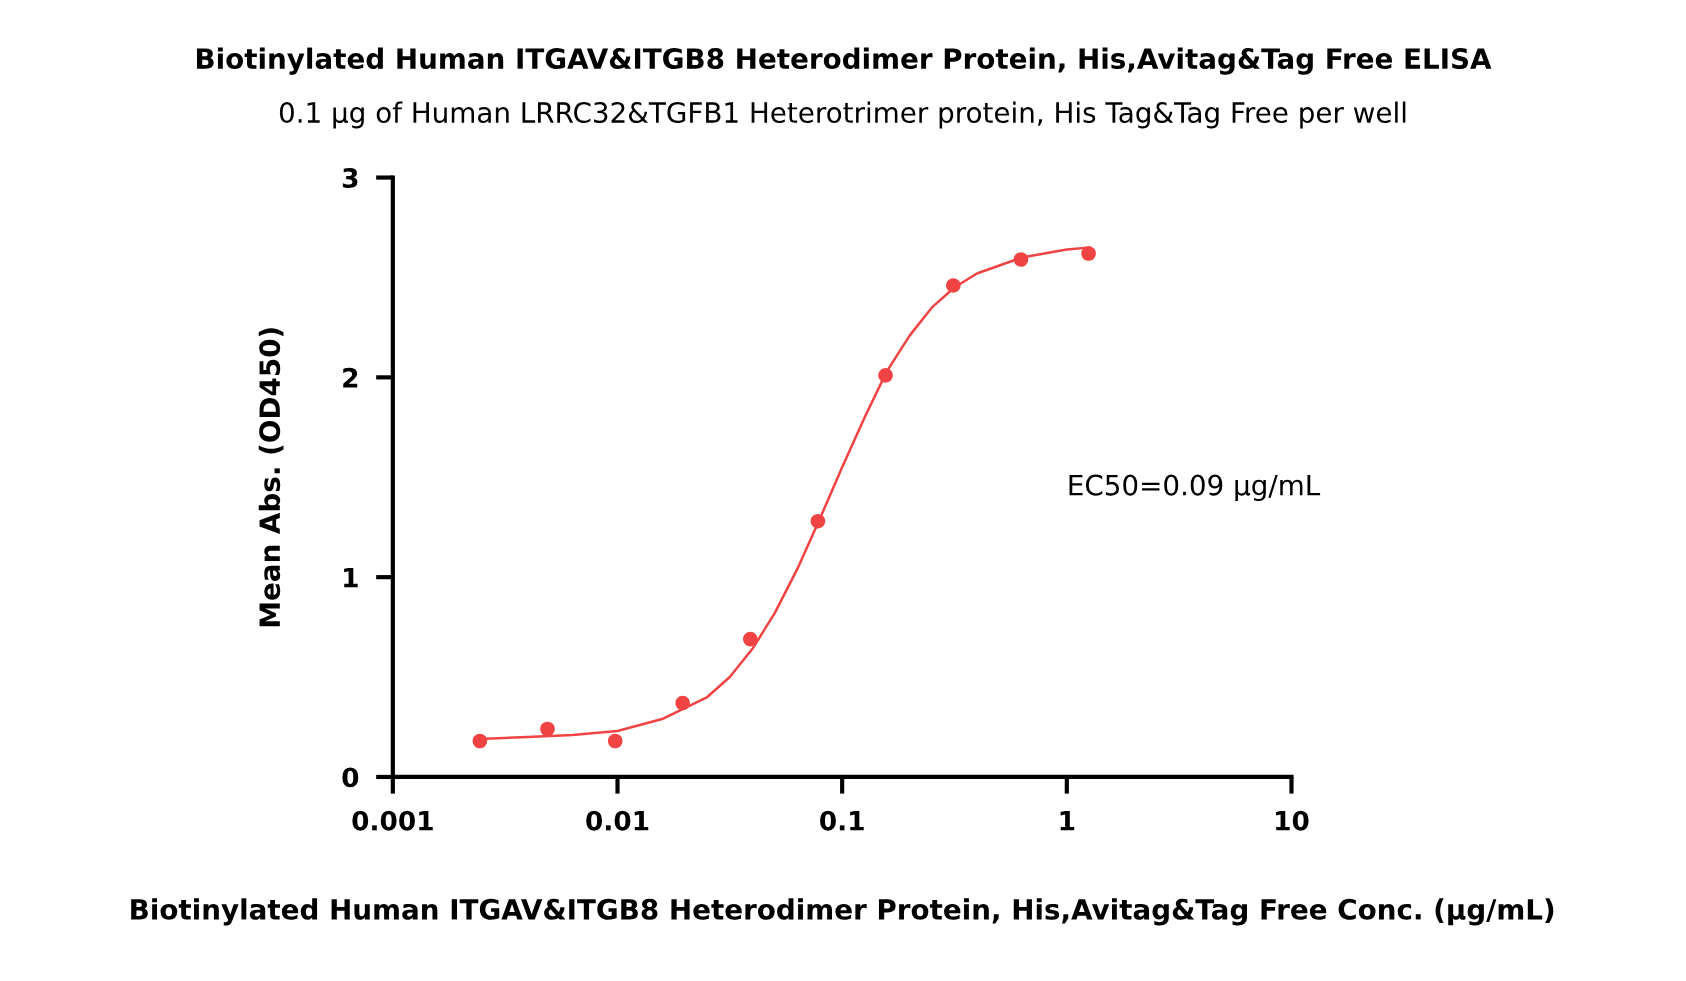  What do you see at coordinates (617, 820) in the screenshot?
I see `x-tick-label: 0.01` at bounding box center [617, 820].